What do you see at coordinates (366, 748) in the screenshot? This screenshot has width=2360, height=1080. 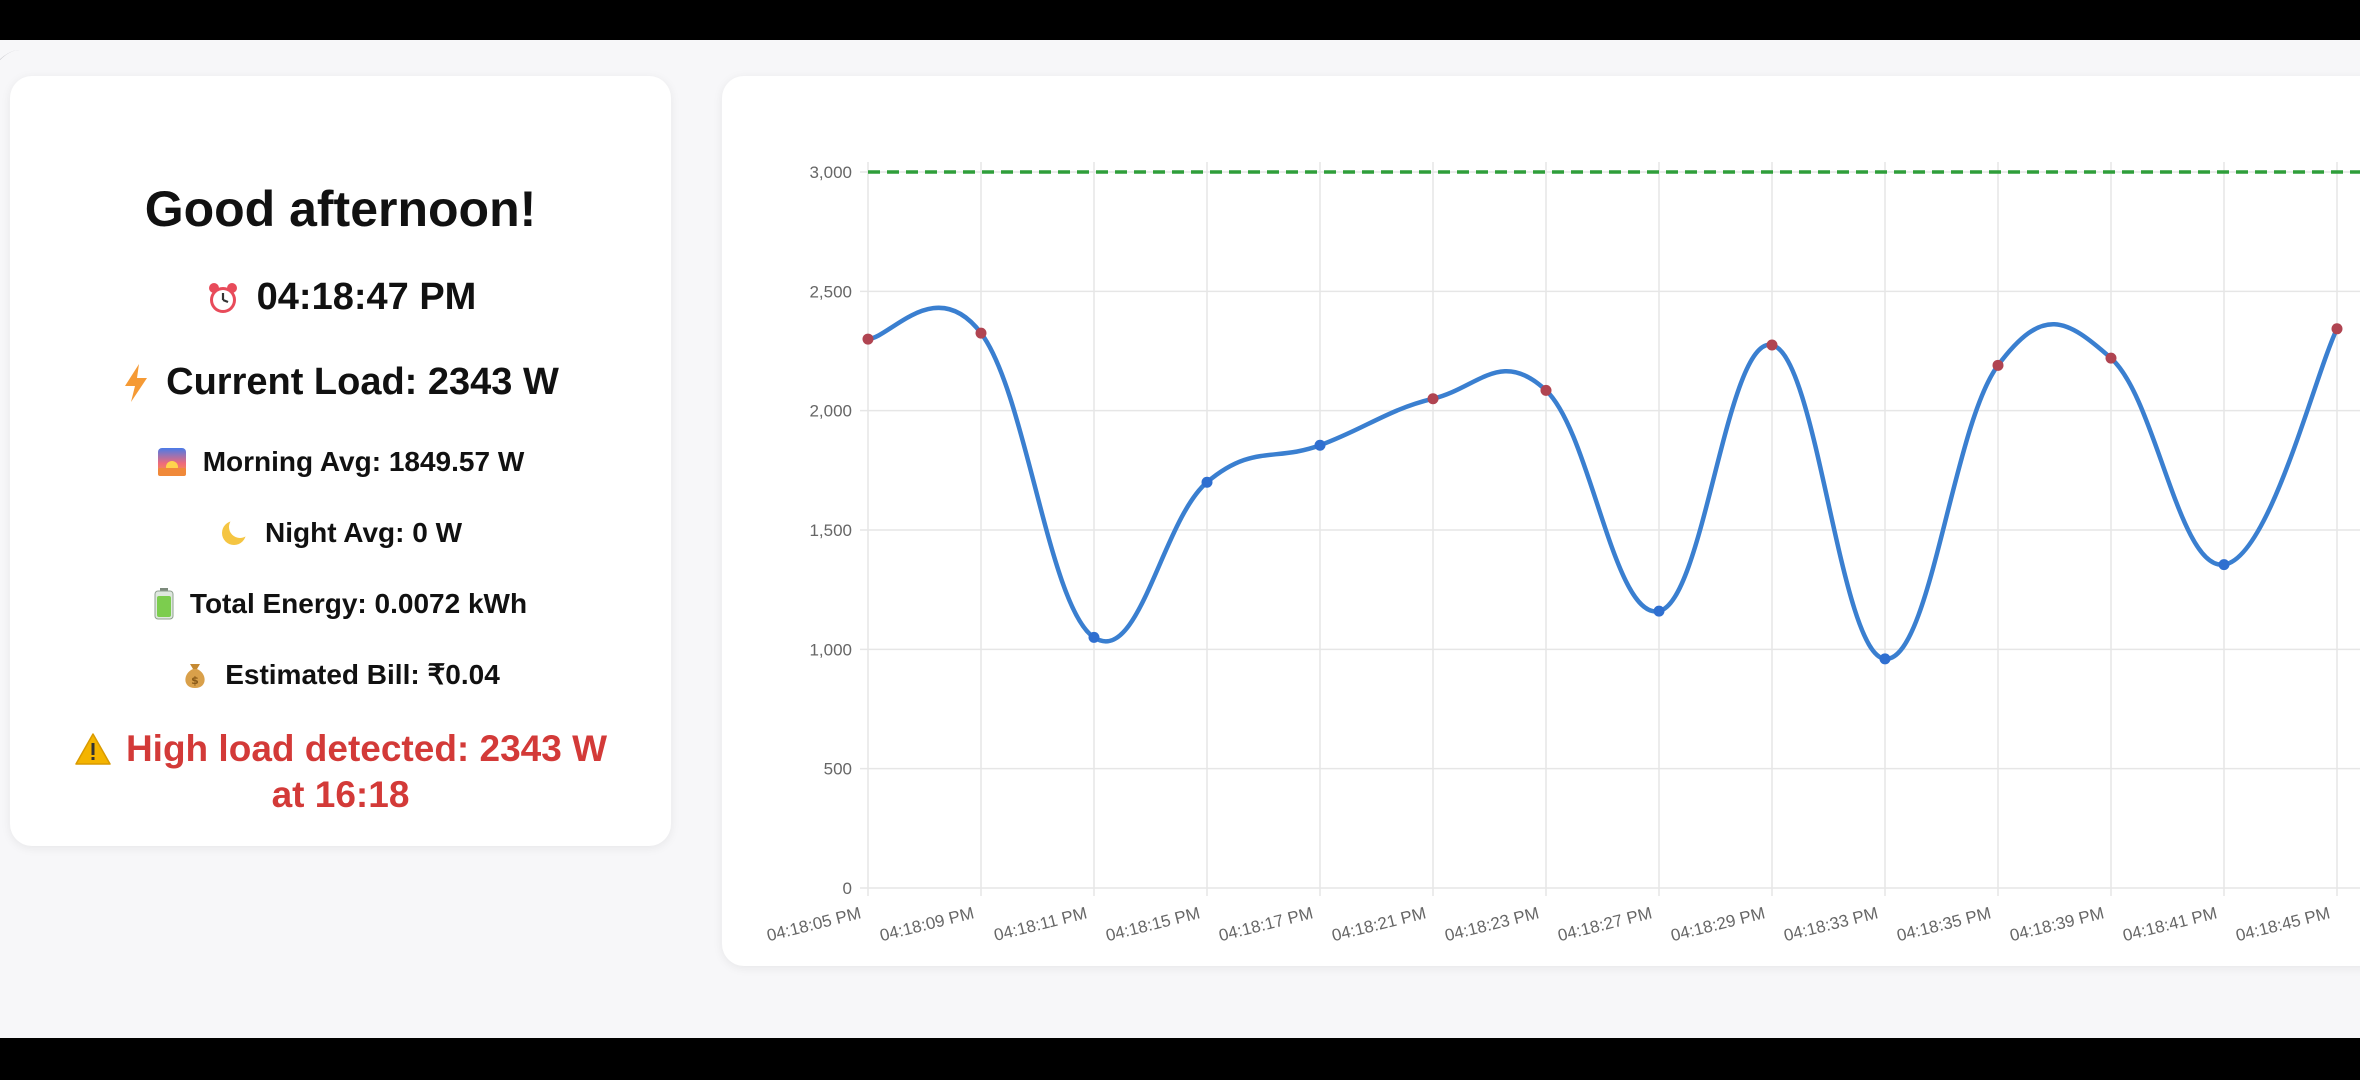 I see `alert-message: High load detected: 2343 W` at bounding box center [366, 748].